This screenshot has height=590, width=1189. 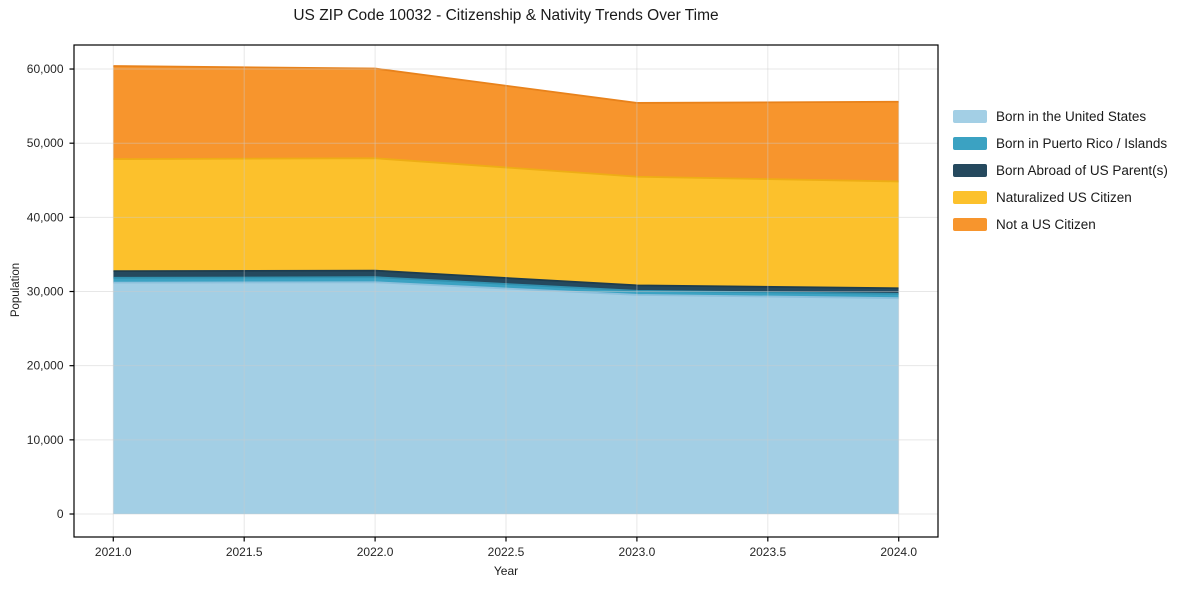 What do you see at coordinates (1071, 116) in the screenshot?
I see `legend-label: Born in the United States` at bounding box center [1071, 116].